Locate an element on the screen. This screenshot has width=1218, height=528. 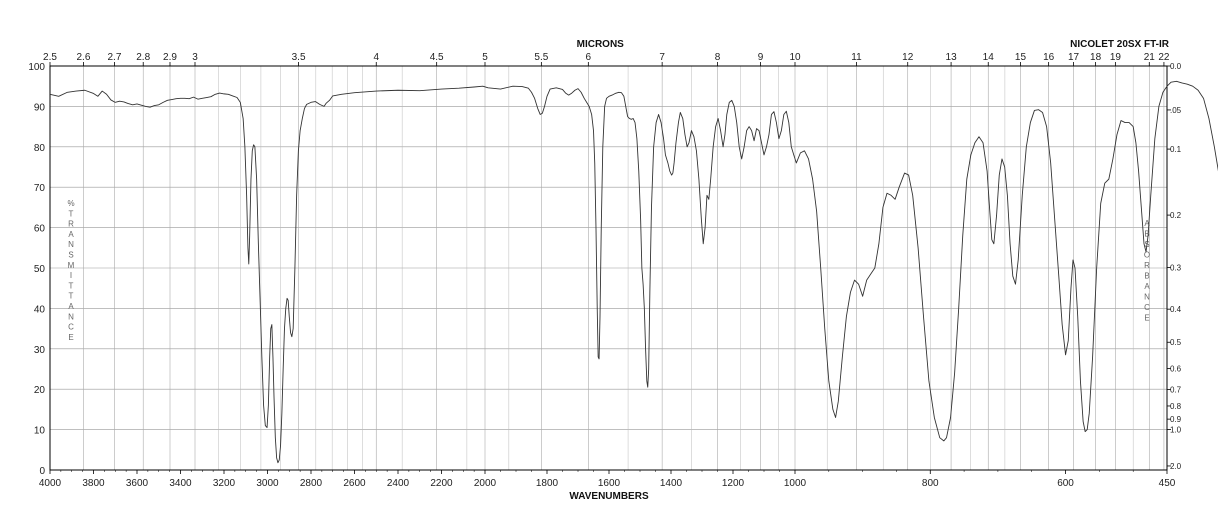
micron-tick-label: 2.8 is located at coordinates (143, 57).